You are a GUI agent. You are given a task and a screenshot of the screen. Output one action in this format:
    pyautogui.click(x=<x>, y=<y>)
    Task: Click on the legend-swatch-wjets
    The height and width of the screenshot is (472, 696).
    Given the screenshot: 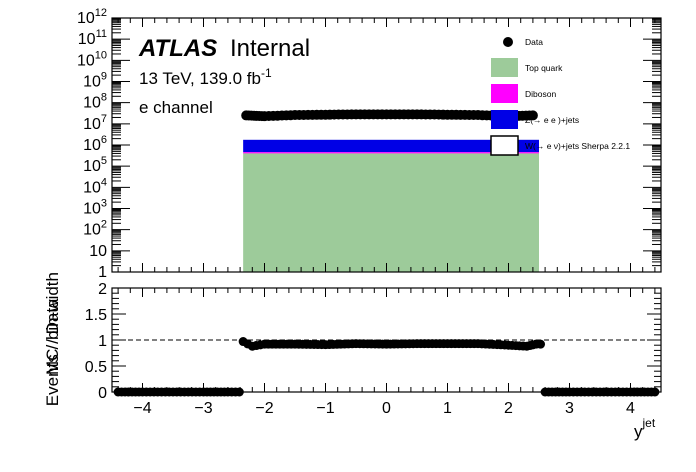 What is the action you would take?
    pyautogui.click(x=504, y=145)
    